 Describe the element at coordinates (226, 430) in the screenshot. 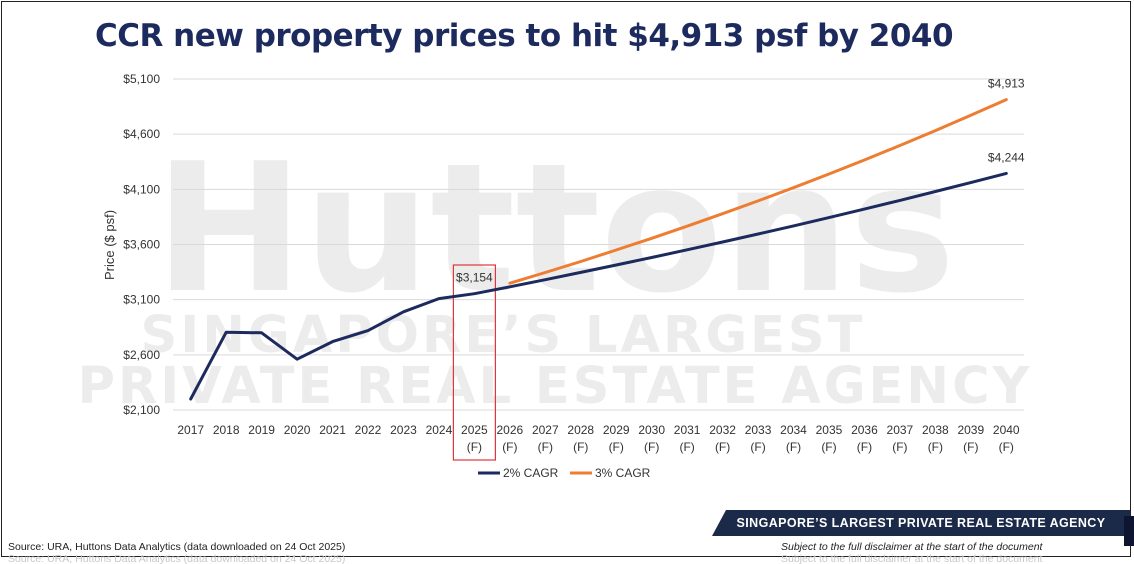

I see `x-tick-label: 2018` at that location.